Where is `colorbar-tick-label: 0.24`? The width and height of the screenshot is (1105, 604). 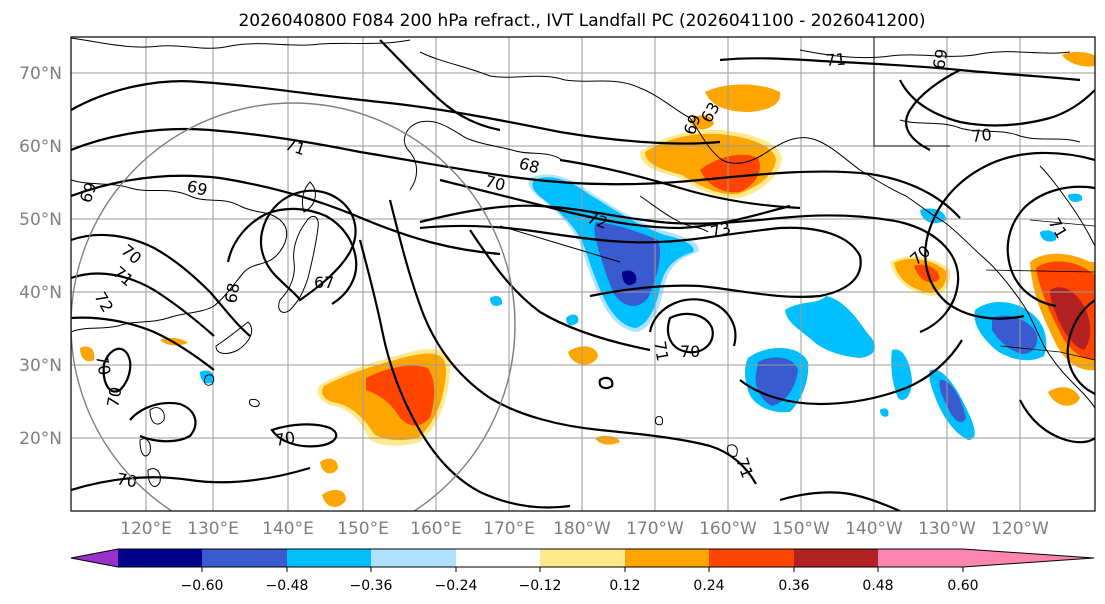 colorbar-tick-label: 0.24 is located at coordinates (708, 586).